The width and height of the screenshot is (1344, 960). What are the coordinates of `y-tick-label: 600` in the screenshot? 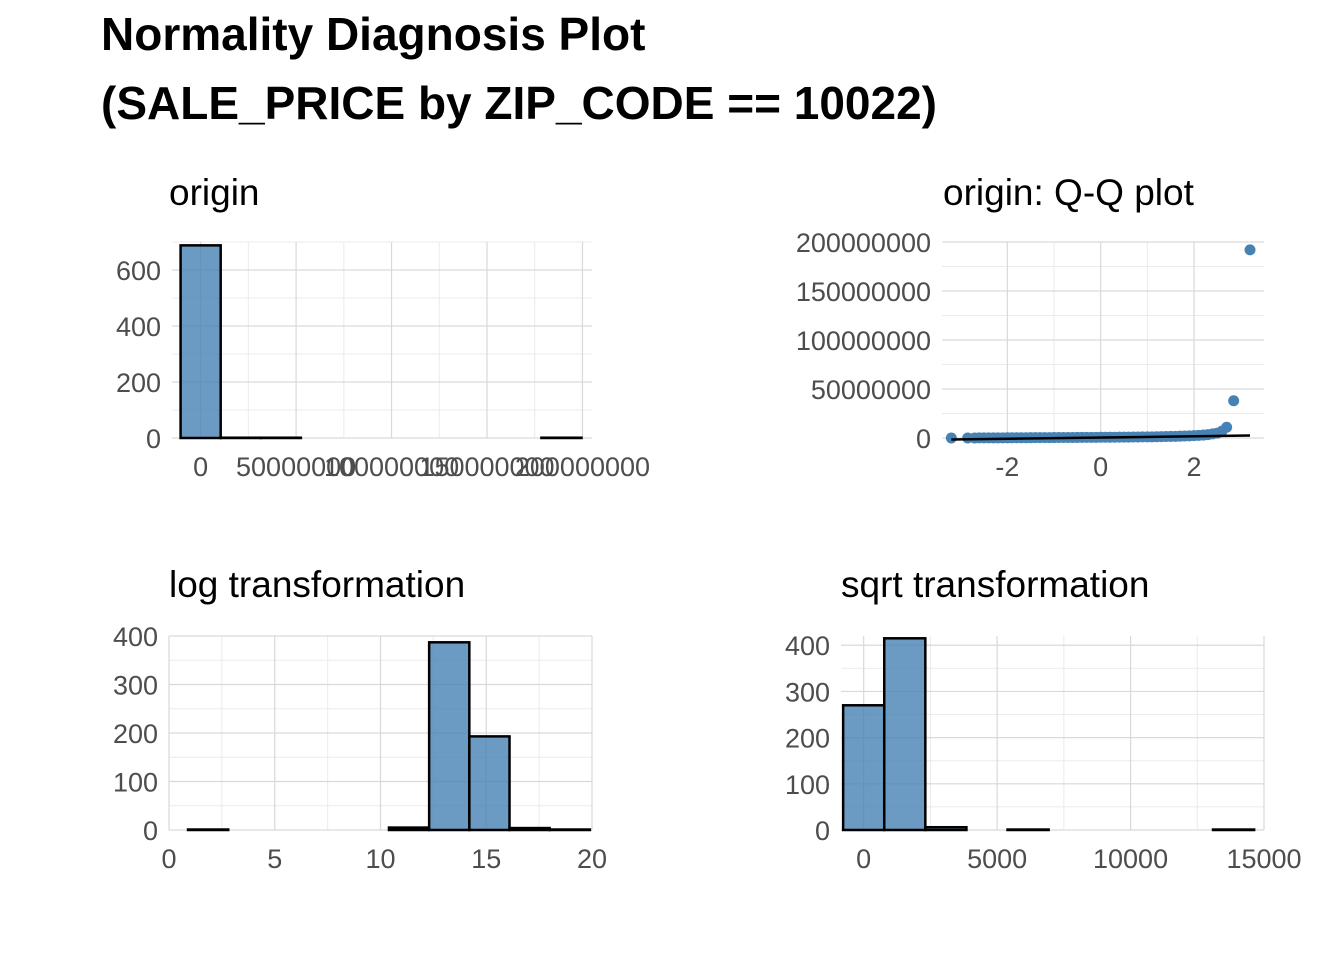 It's located at (138, 271).